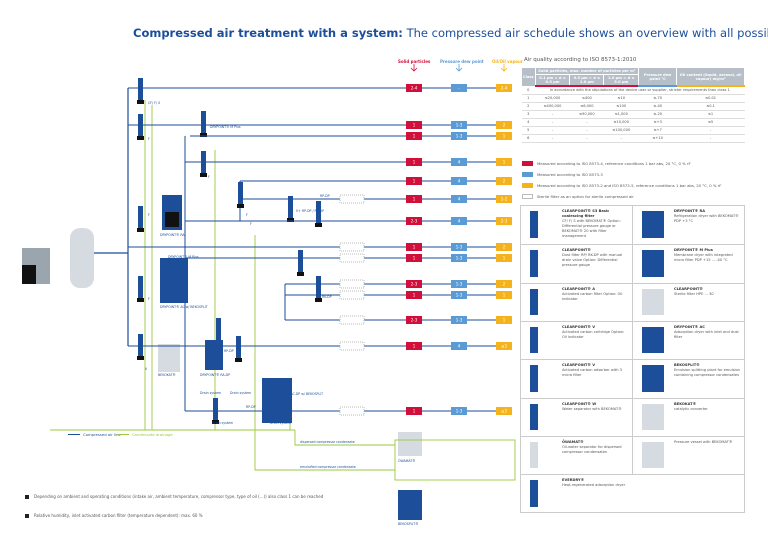 The height and width of the screenshot is (543, 768). Describe the element at coordinates (154, 103) in the screenshot. I see `component-label: CF/ F/ S` at that location.